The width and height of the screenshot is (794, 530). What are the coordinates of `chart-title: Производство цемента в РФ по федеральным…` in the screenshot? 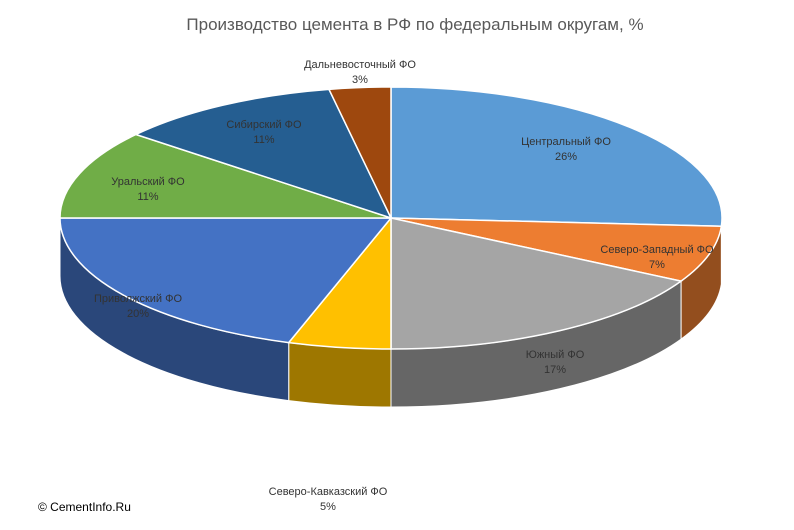 It's located at (414, 24).